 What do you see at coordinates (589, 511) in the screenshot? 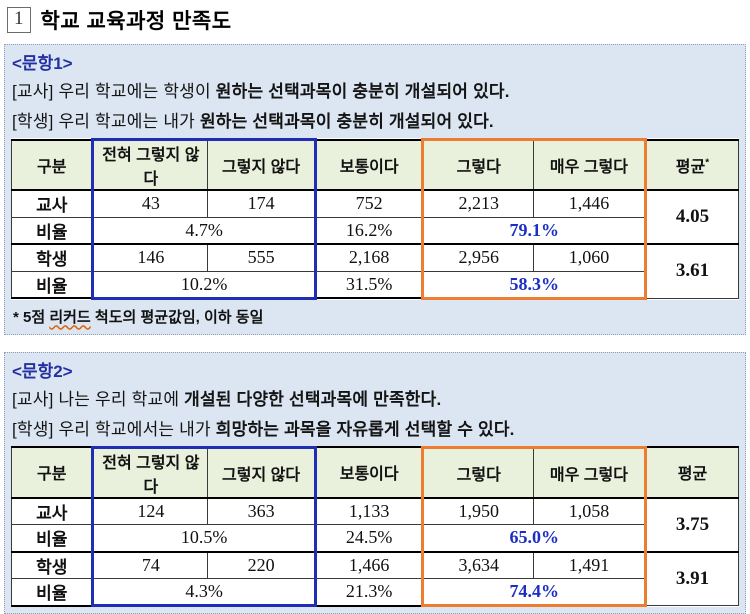
I see `value-cell: 1,058` at bounding box center [589, 511].